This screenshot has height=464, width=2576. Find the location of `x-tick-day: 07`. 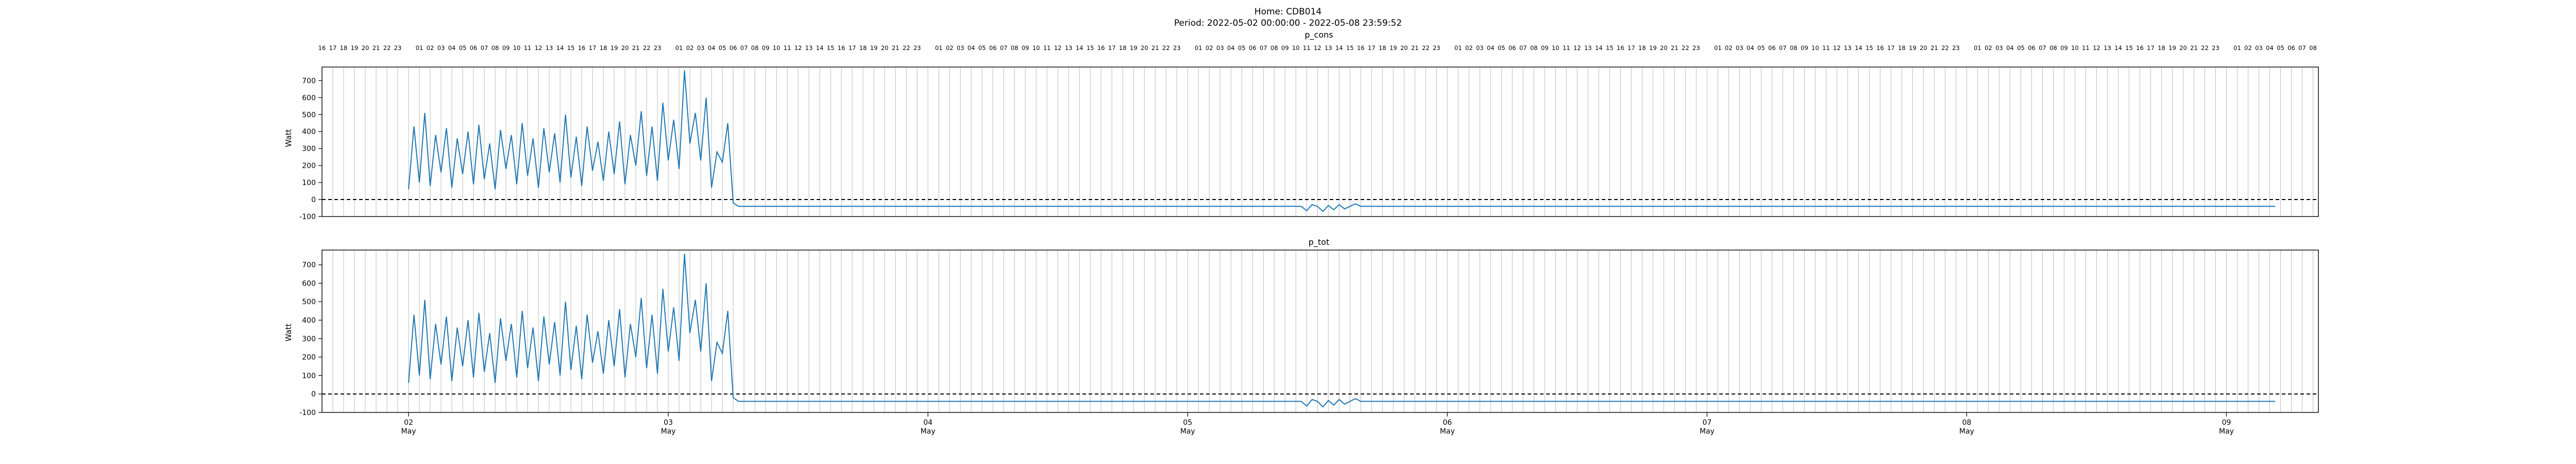

x-tick-day: 07 is located at coordinates (1707, 423).